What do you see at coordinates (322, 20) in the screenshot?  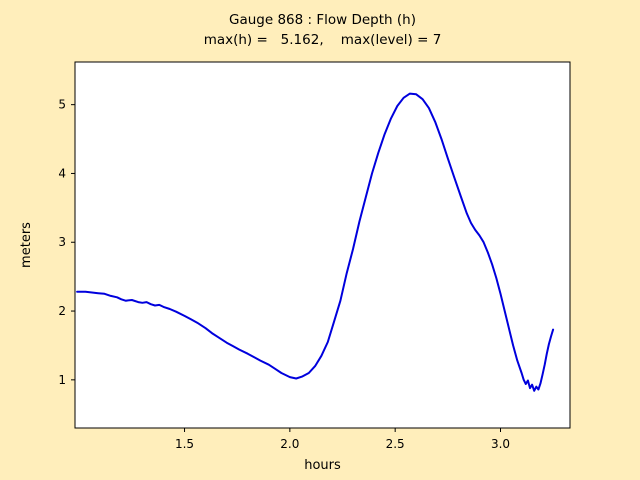 I see `chart-title: Gauge 868 : Flow Depth (h)` at bounding box center [322, 20].